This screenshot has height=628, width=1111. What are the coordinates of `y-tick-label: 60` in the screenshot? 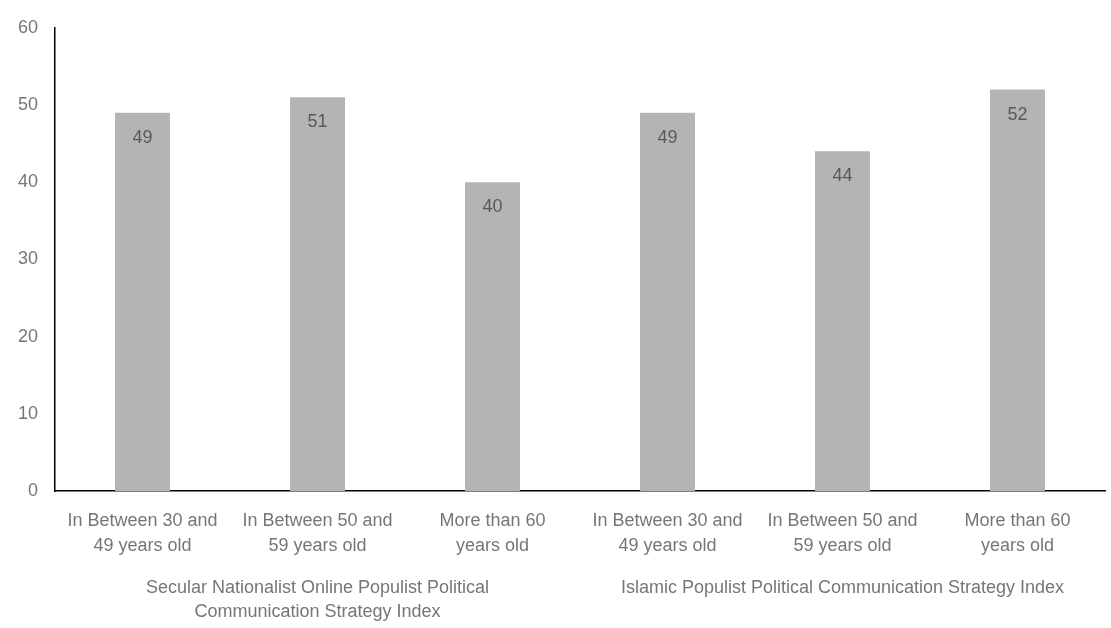 It's located at (27, 26).